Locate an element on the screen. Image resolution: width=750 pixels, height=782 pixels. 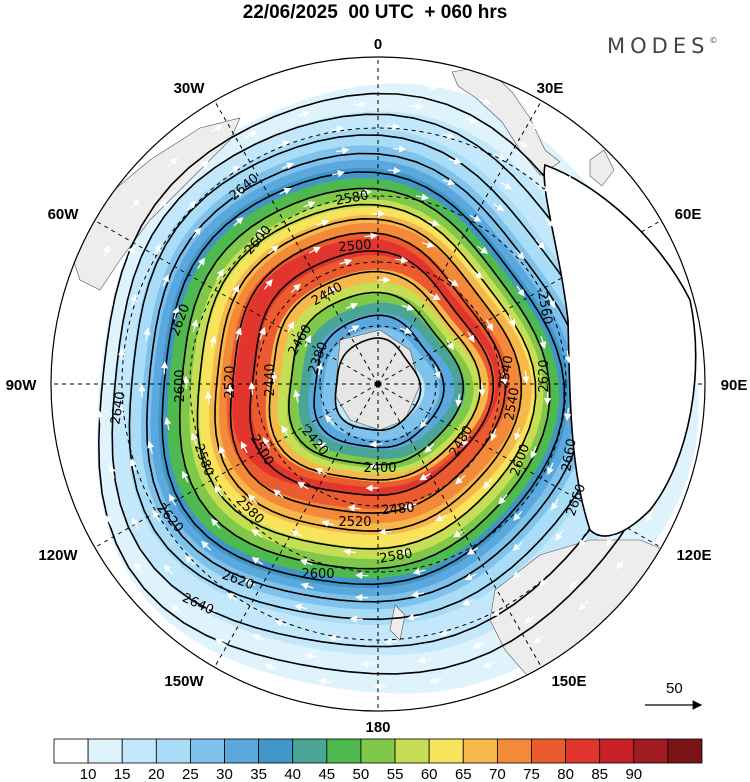
contour-label: 2400 is located at coordinates (379, 468).